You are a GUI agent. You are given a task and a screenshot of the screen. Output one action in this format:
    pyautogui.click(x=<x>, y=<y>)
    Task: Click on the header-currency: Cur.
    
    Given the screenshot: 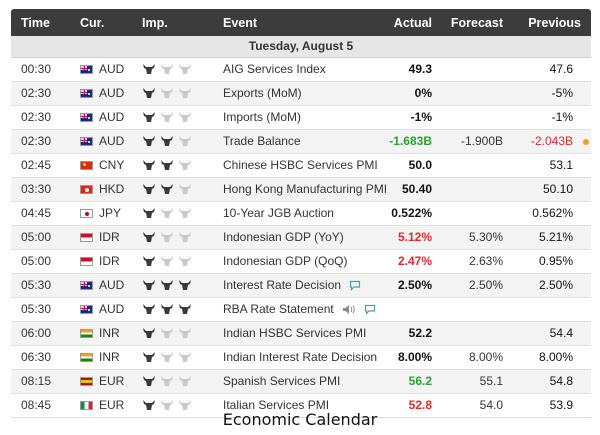 What is the action you would take?
    pyautogui.click(x=92, y=23)
    